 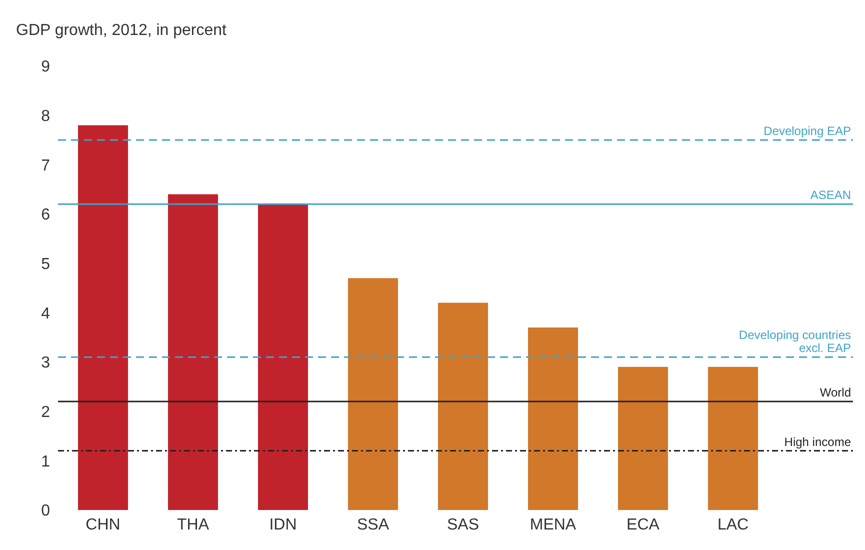 I want to click on x-tick-label: MENA, so click(x=553, y=525).